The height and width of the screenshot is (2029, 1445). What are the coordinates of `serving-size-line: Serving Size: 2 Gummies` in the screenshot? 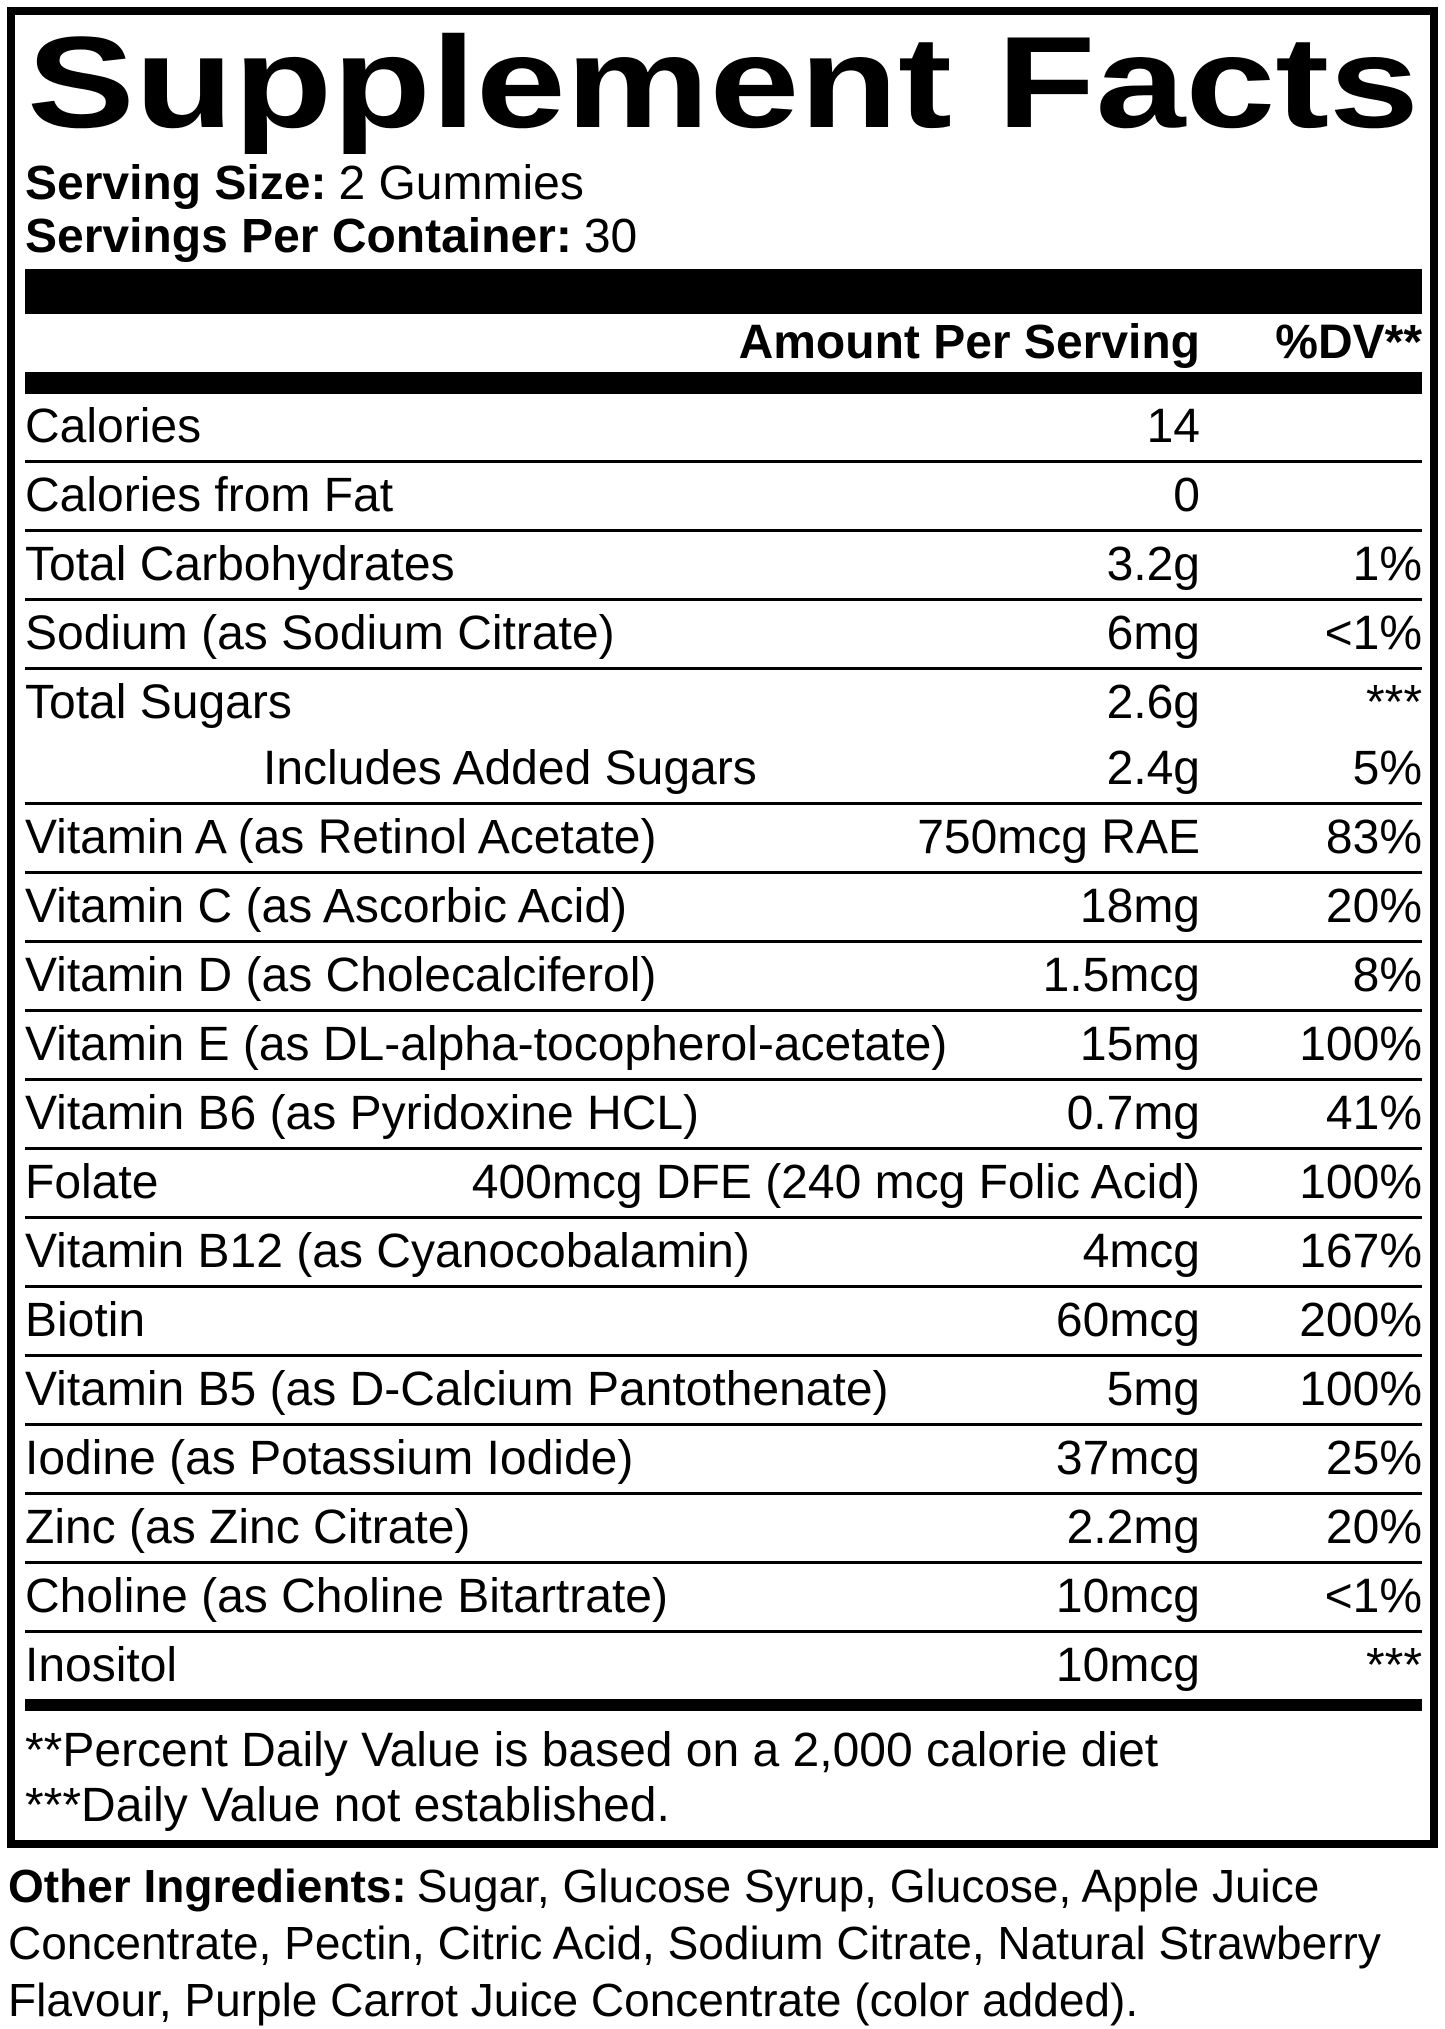 It's located at (723, 183).